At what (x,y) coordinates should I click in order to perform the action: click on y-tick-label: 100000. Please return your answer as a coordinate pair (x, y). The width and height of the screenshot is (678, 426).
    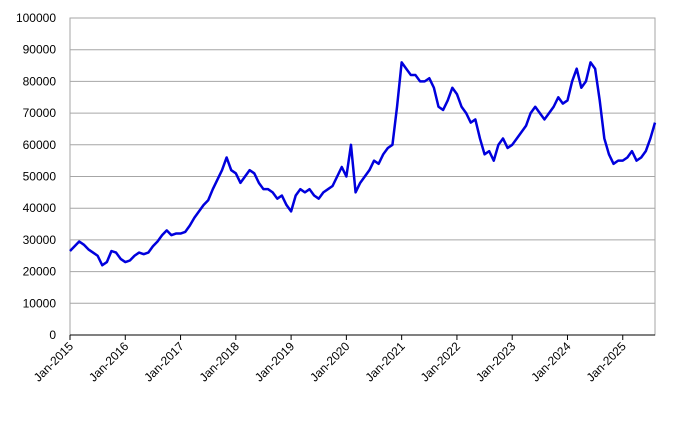
    Looking at the image, I should click on (36, 18).